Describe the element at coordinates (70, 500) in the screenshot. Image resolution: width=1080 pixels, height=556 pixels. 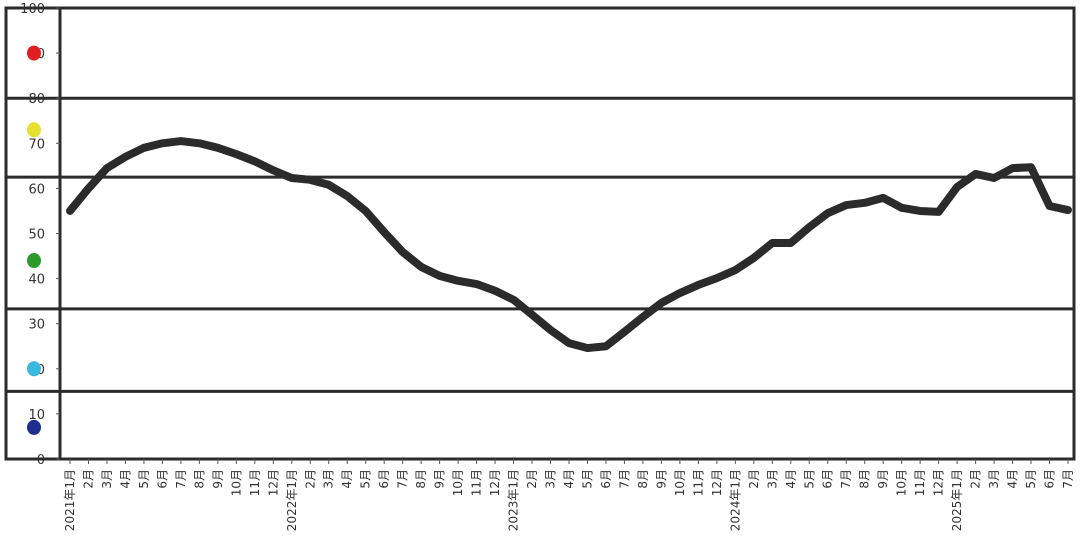
I see `x-tick-label: 2021年1月` at that location.